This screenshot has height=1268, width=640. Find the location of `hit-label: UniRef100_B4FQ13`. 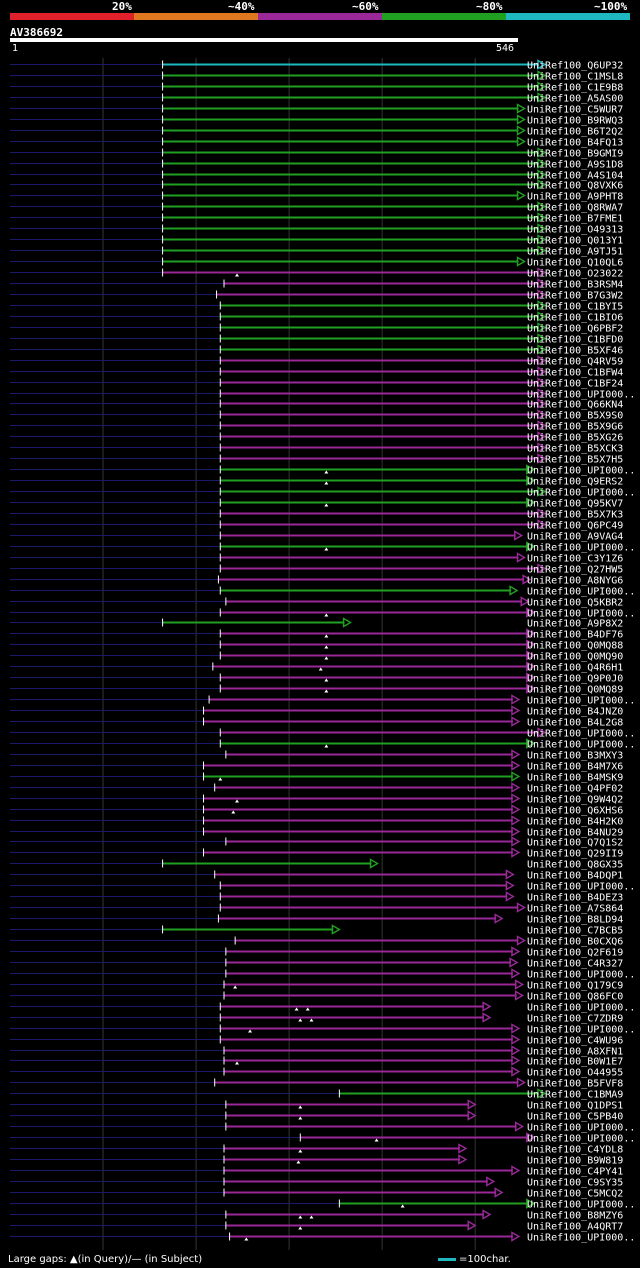

hit-label: UniRef100_B4FQ13 is located at coordinates (575, 143).